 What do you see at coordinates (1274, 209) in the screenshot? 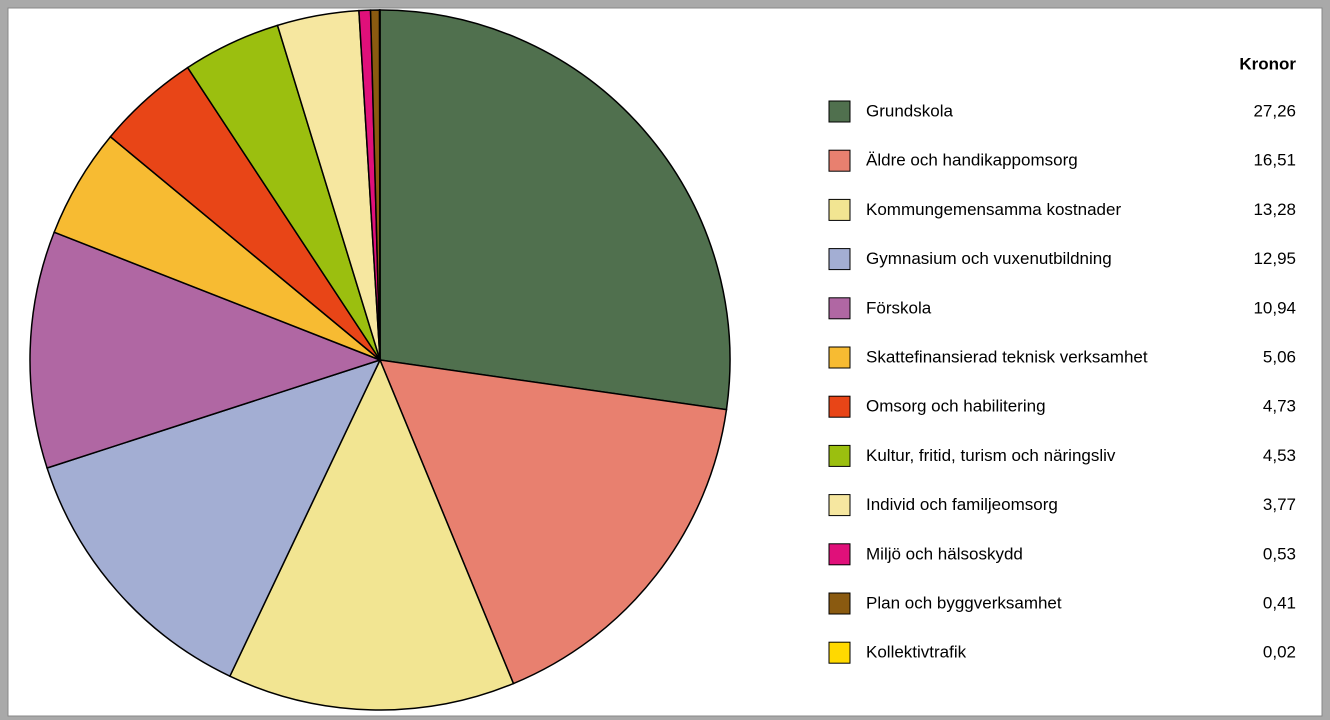
I see `value-label: 13,28` at bounding box center [1274, 209].